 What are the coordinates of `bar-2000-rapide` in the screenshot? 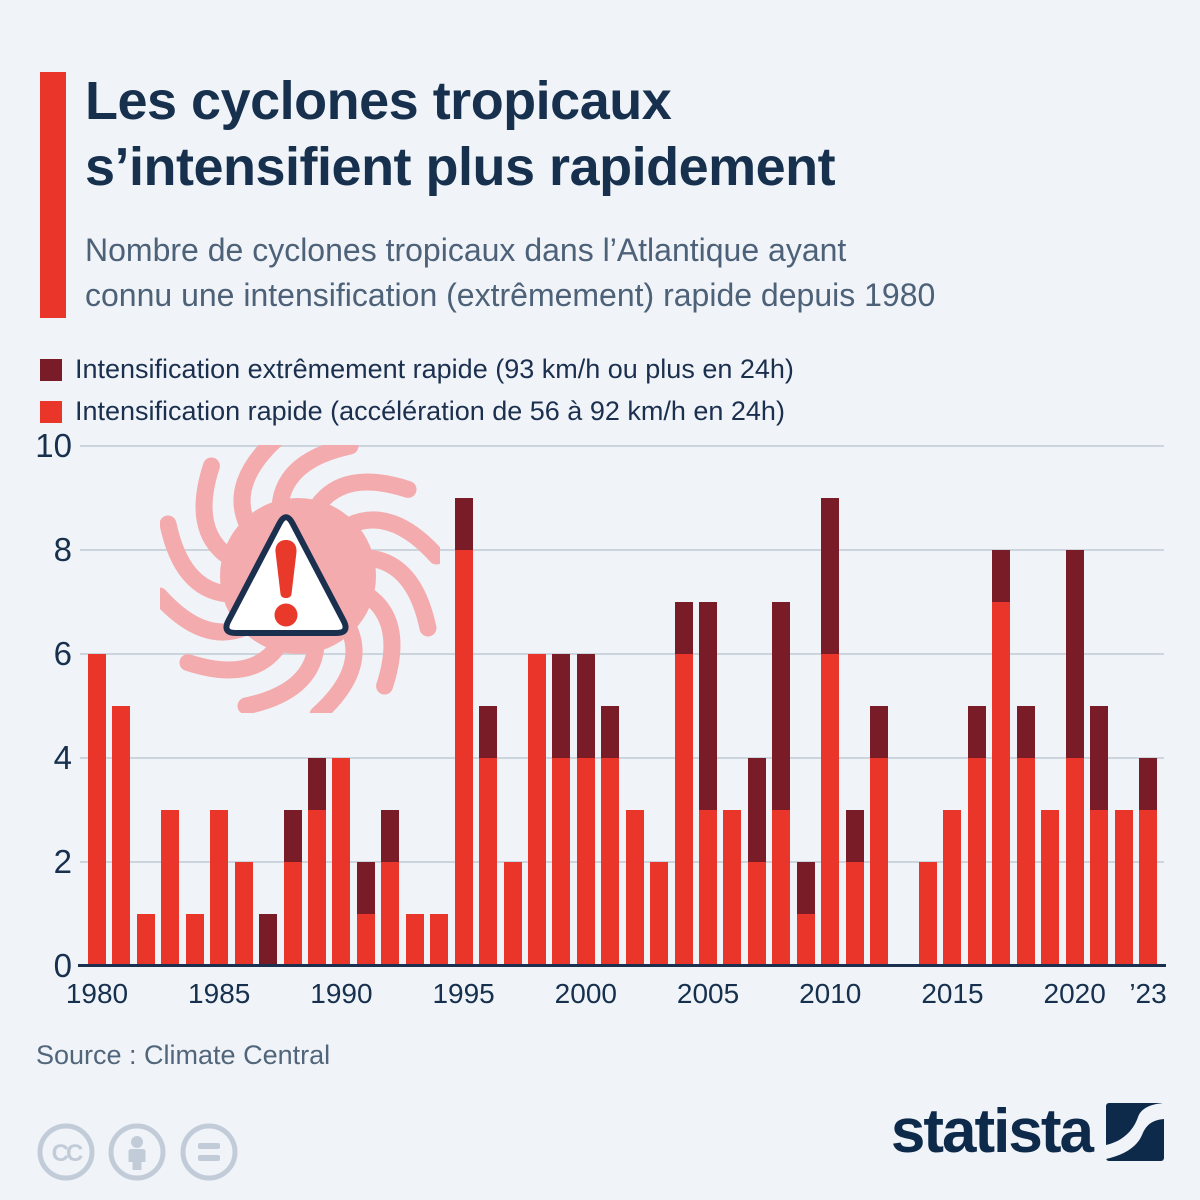 It's located at (585, 862).